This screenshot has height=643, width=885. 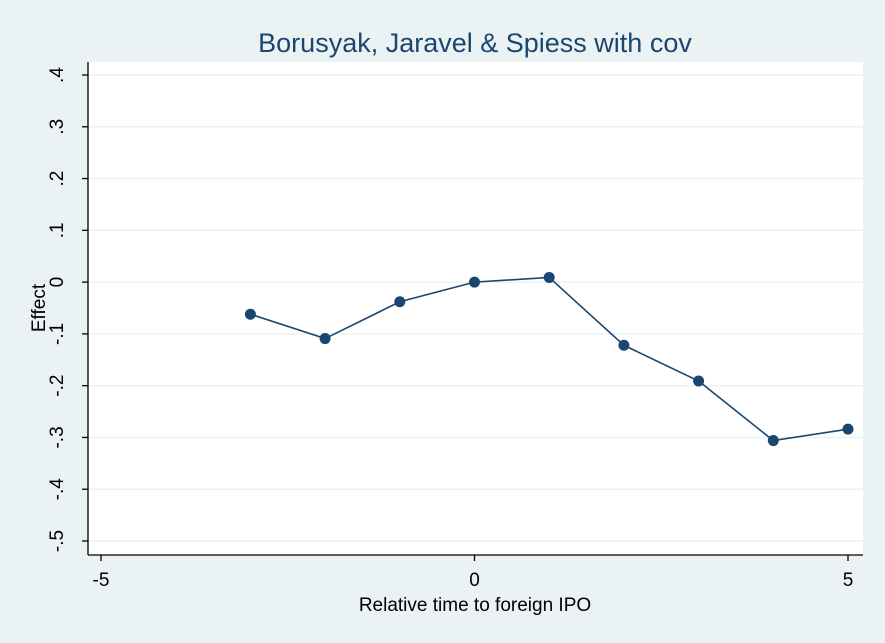 What do you see at coordinates (57, 179) in the screenshot?
I see `y-tick-label: .2` at bounding box center [57, 179].